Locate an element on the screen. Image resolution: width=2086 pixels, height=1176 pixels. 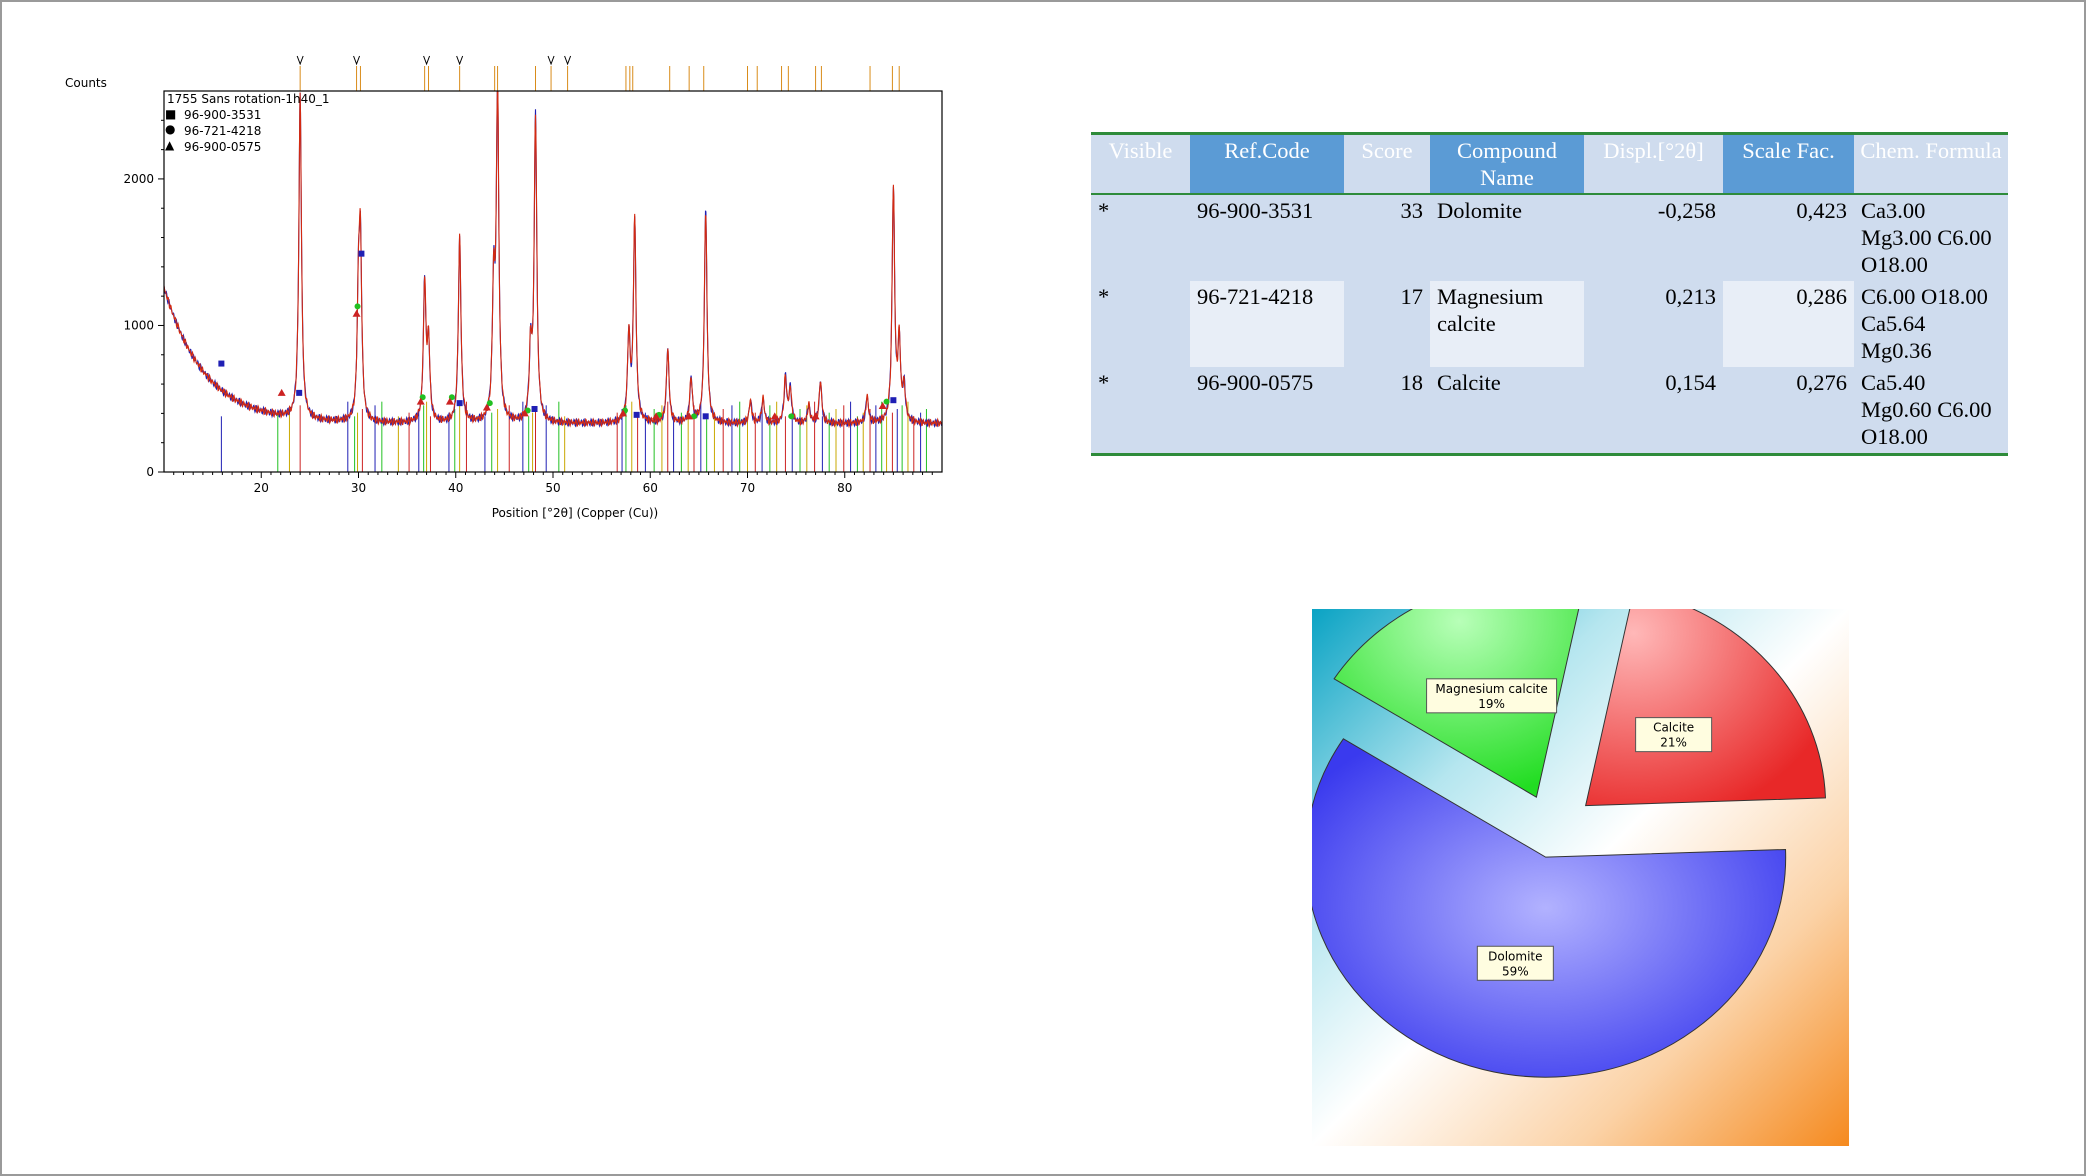
pie-label-name: Magnesium calcite is located at coordinates (1491, 689).